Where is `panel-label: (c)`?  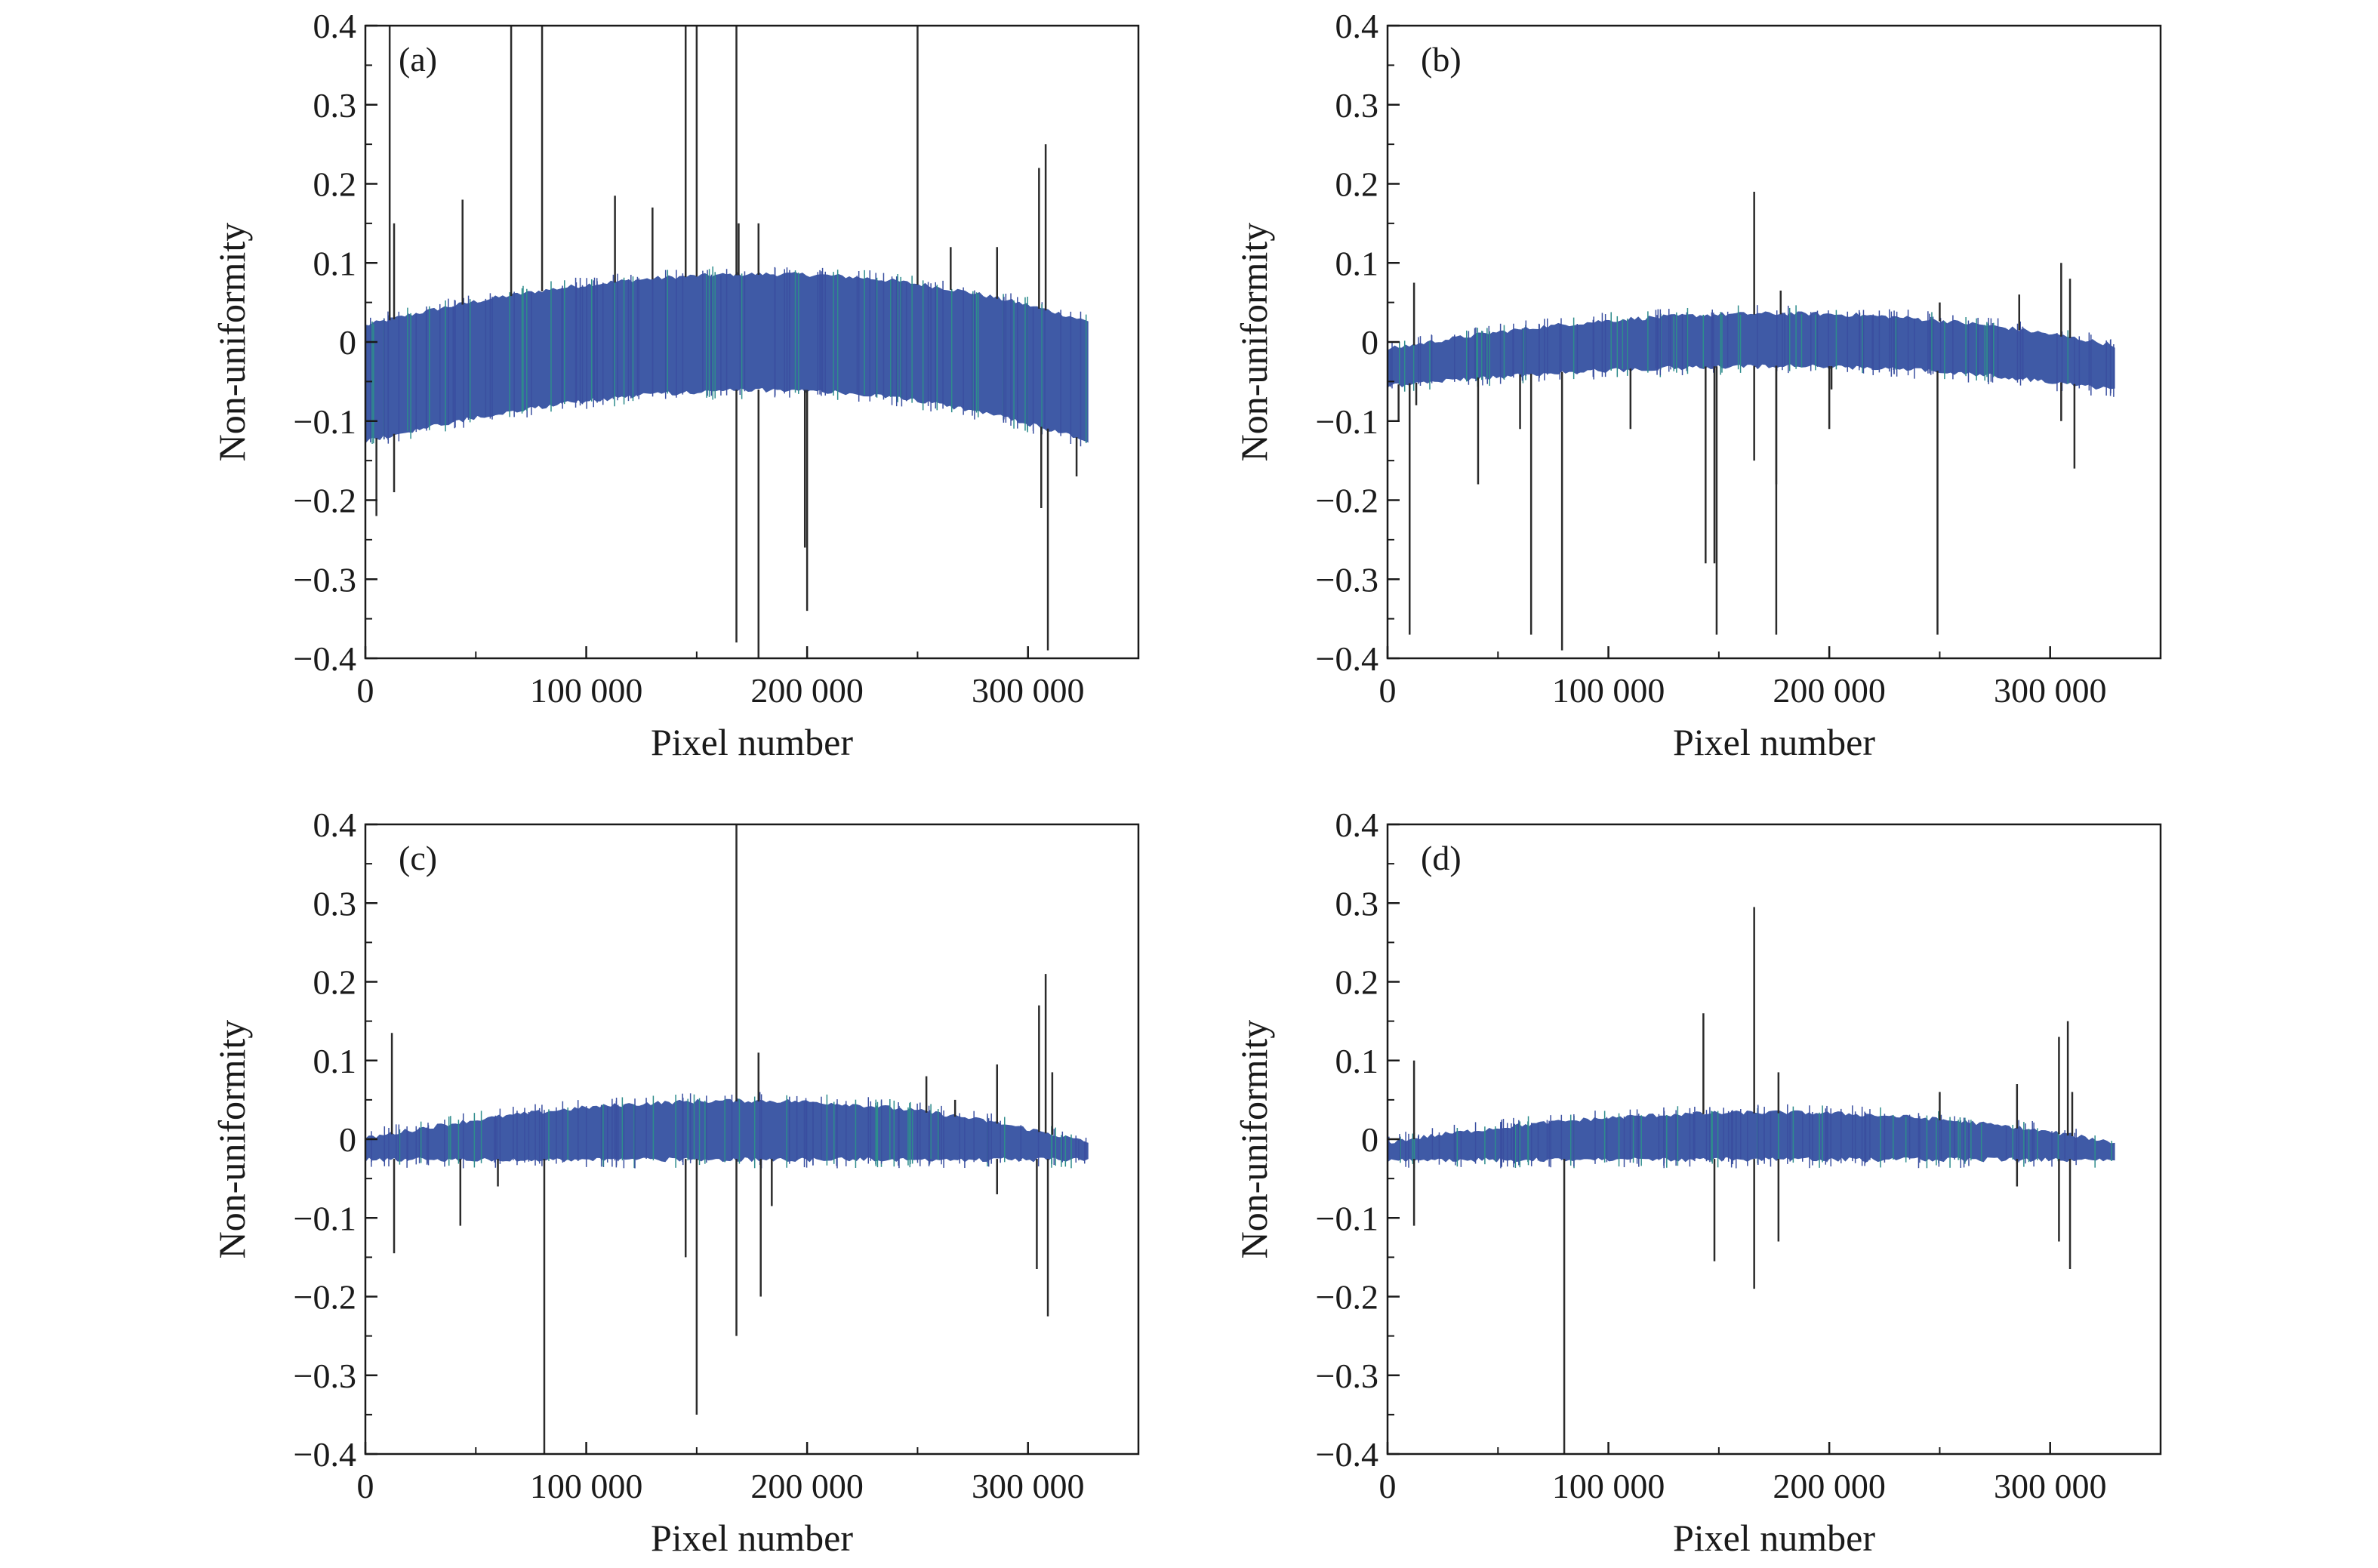 panel-label: (c) is located at coordinates (418, 858).